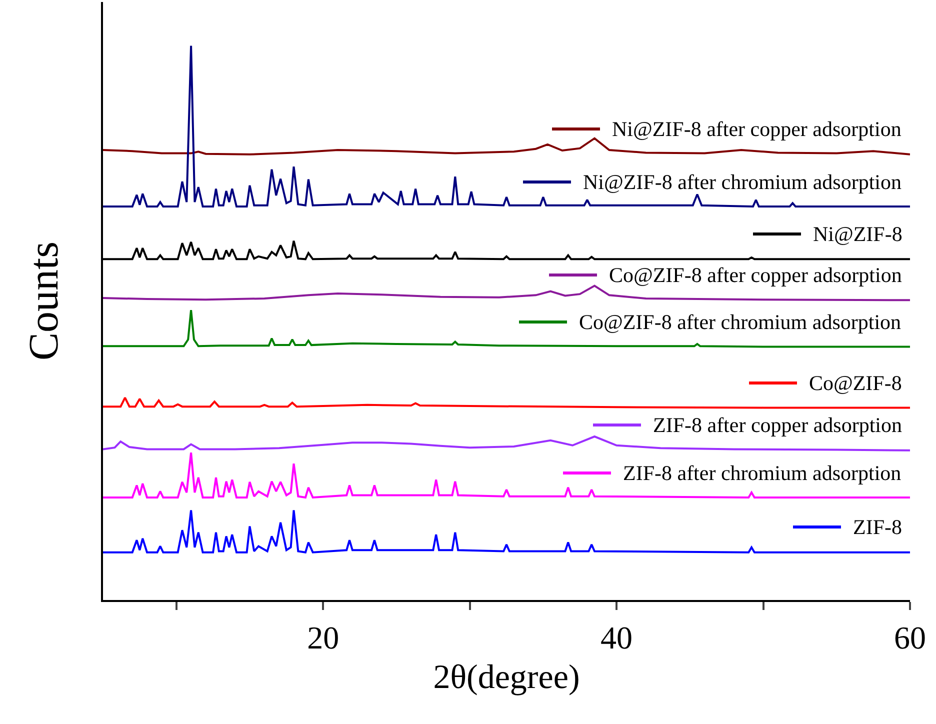 Image resolution: width=936 pixels, height=724 pixels. I want to click on x-axis-title: 2θ(degree), so click(506, 677).